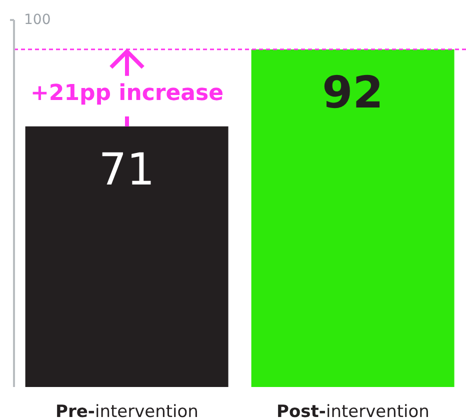 The height and width of the screenshot is (420, 466). What do you see at coordinates (353, 411) in the screenshot?
I see `x-tick-label: Post-intervention` at bounding box center [353, 411].